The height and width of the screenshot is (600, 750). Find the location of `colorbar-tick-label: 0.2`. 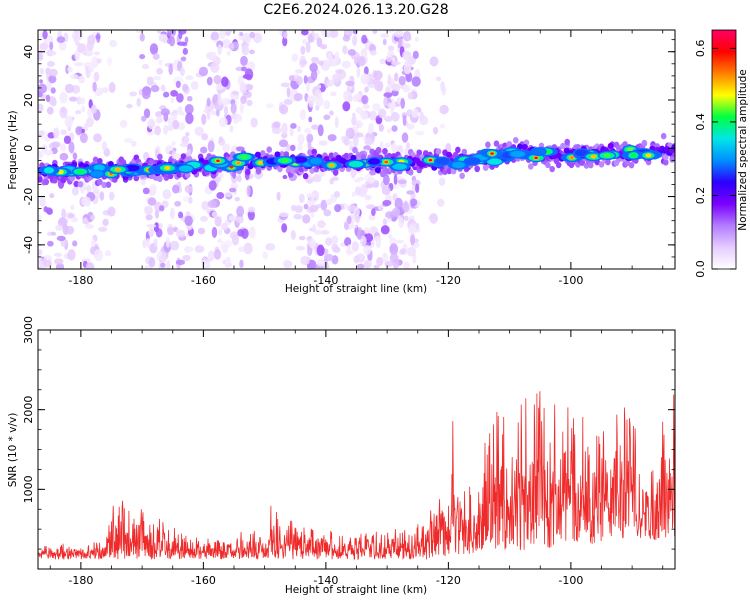

colorbar-tick-label: 0.2 is located at coordinates (700, 196).